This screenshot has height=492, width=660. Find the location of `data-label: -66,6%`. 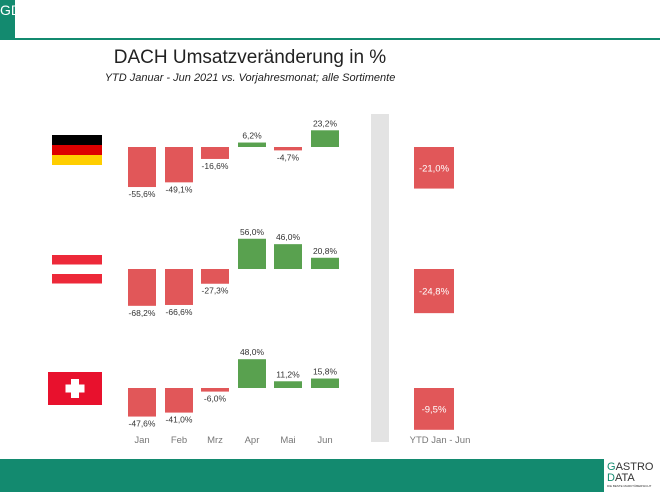

data-label: -66,6% is located at coordinates (179, 312).